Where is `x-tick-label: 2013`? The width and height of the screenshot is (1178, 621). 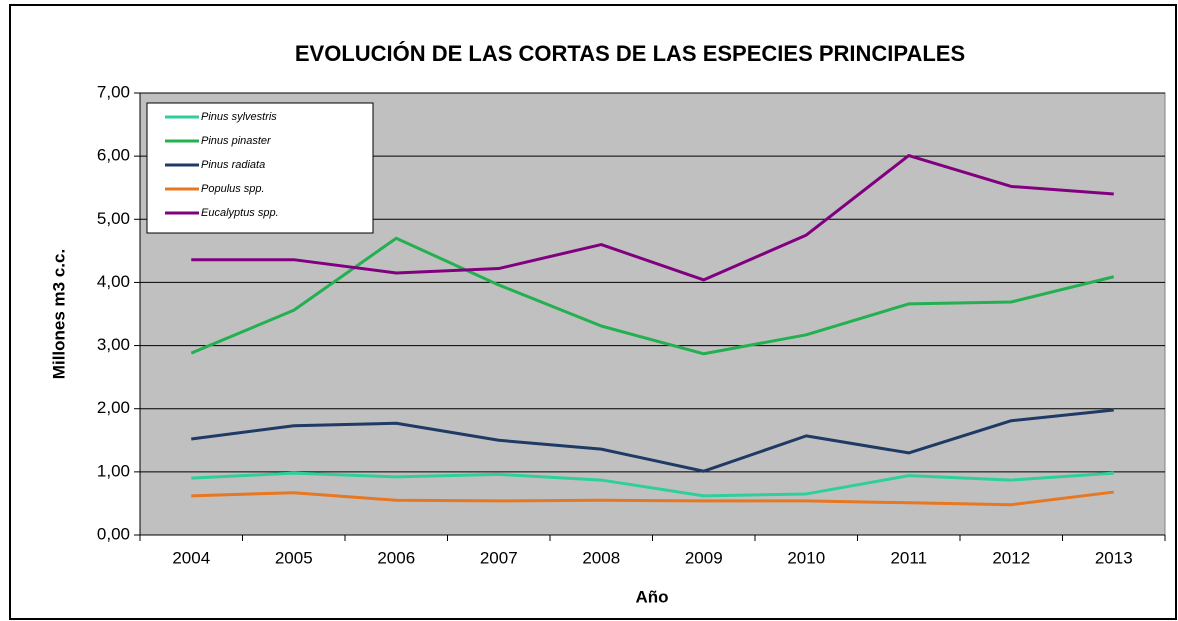 x-tick-label: 2013 is located at coordinates (1114, 557).